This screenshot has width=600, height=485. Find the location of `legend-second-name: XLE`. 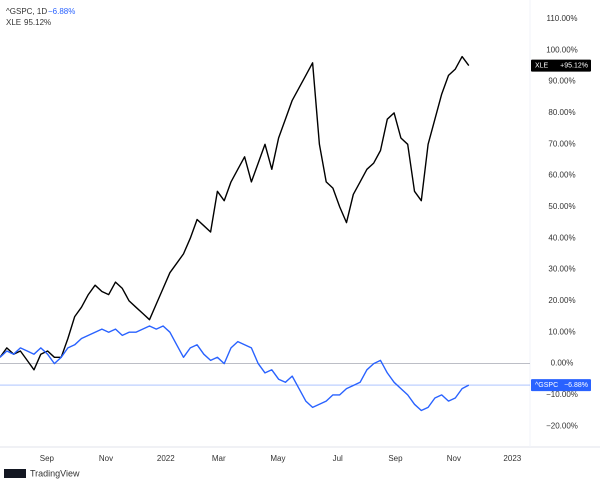

legend-second-name: XLE is located at coordinates (13, 22).